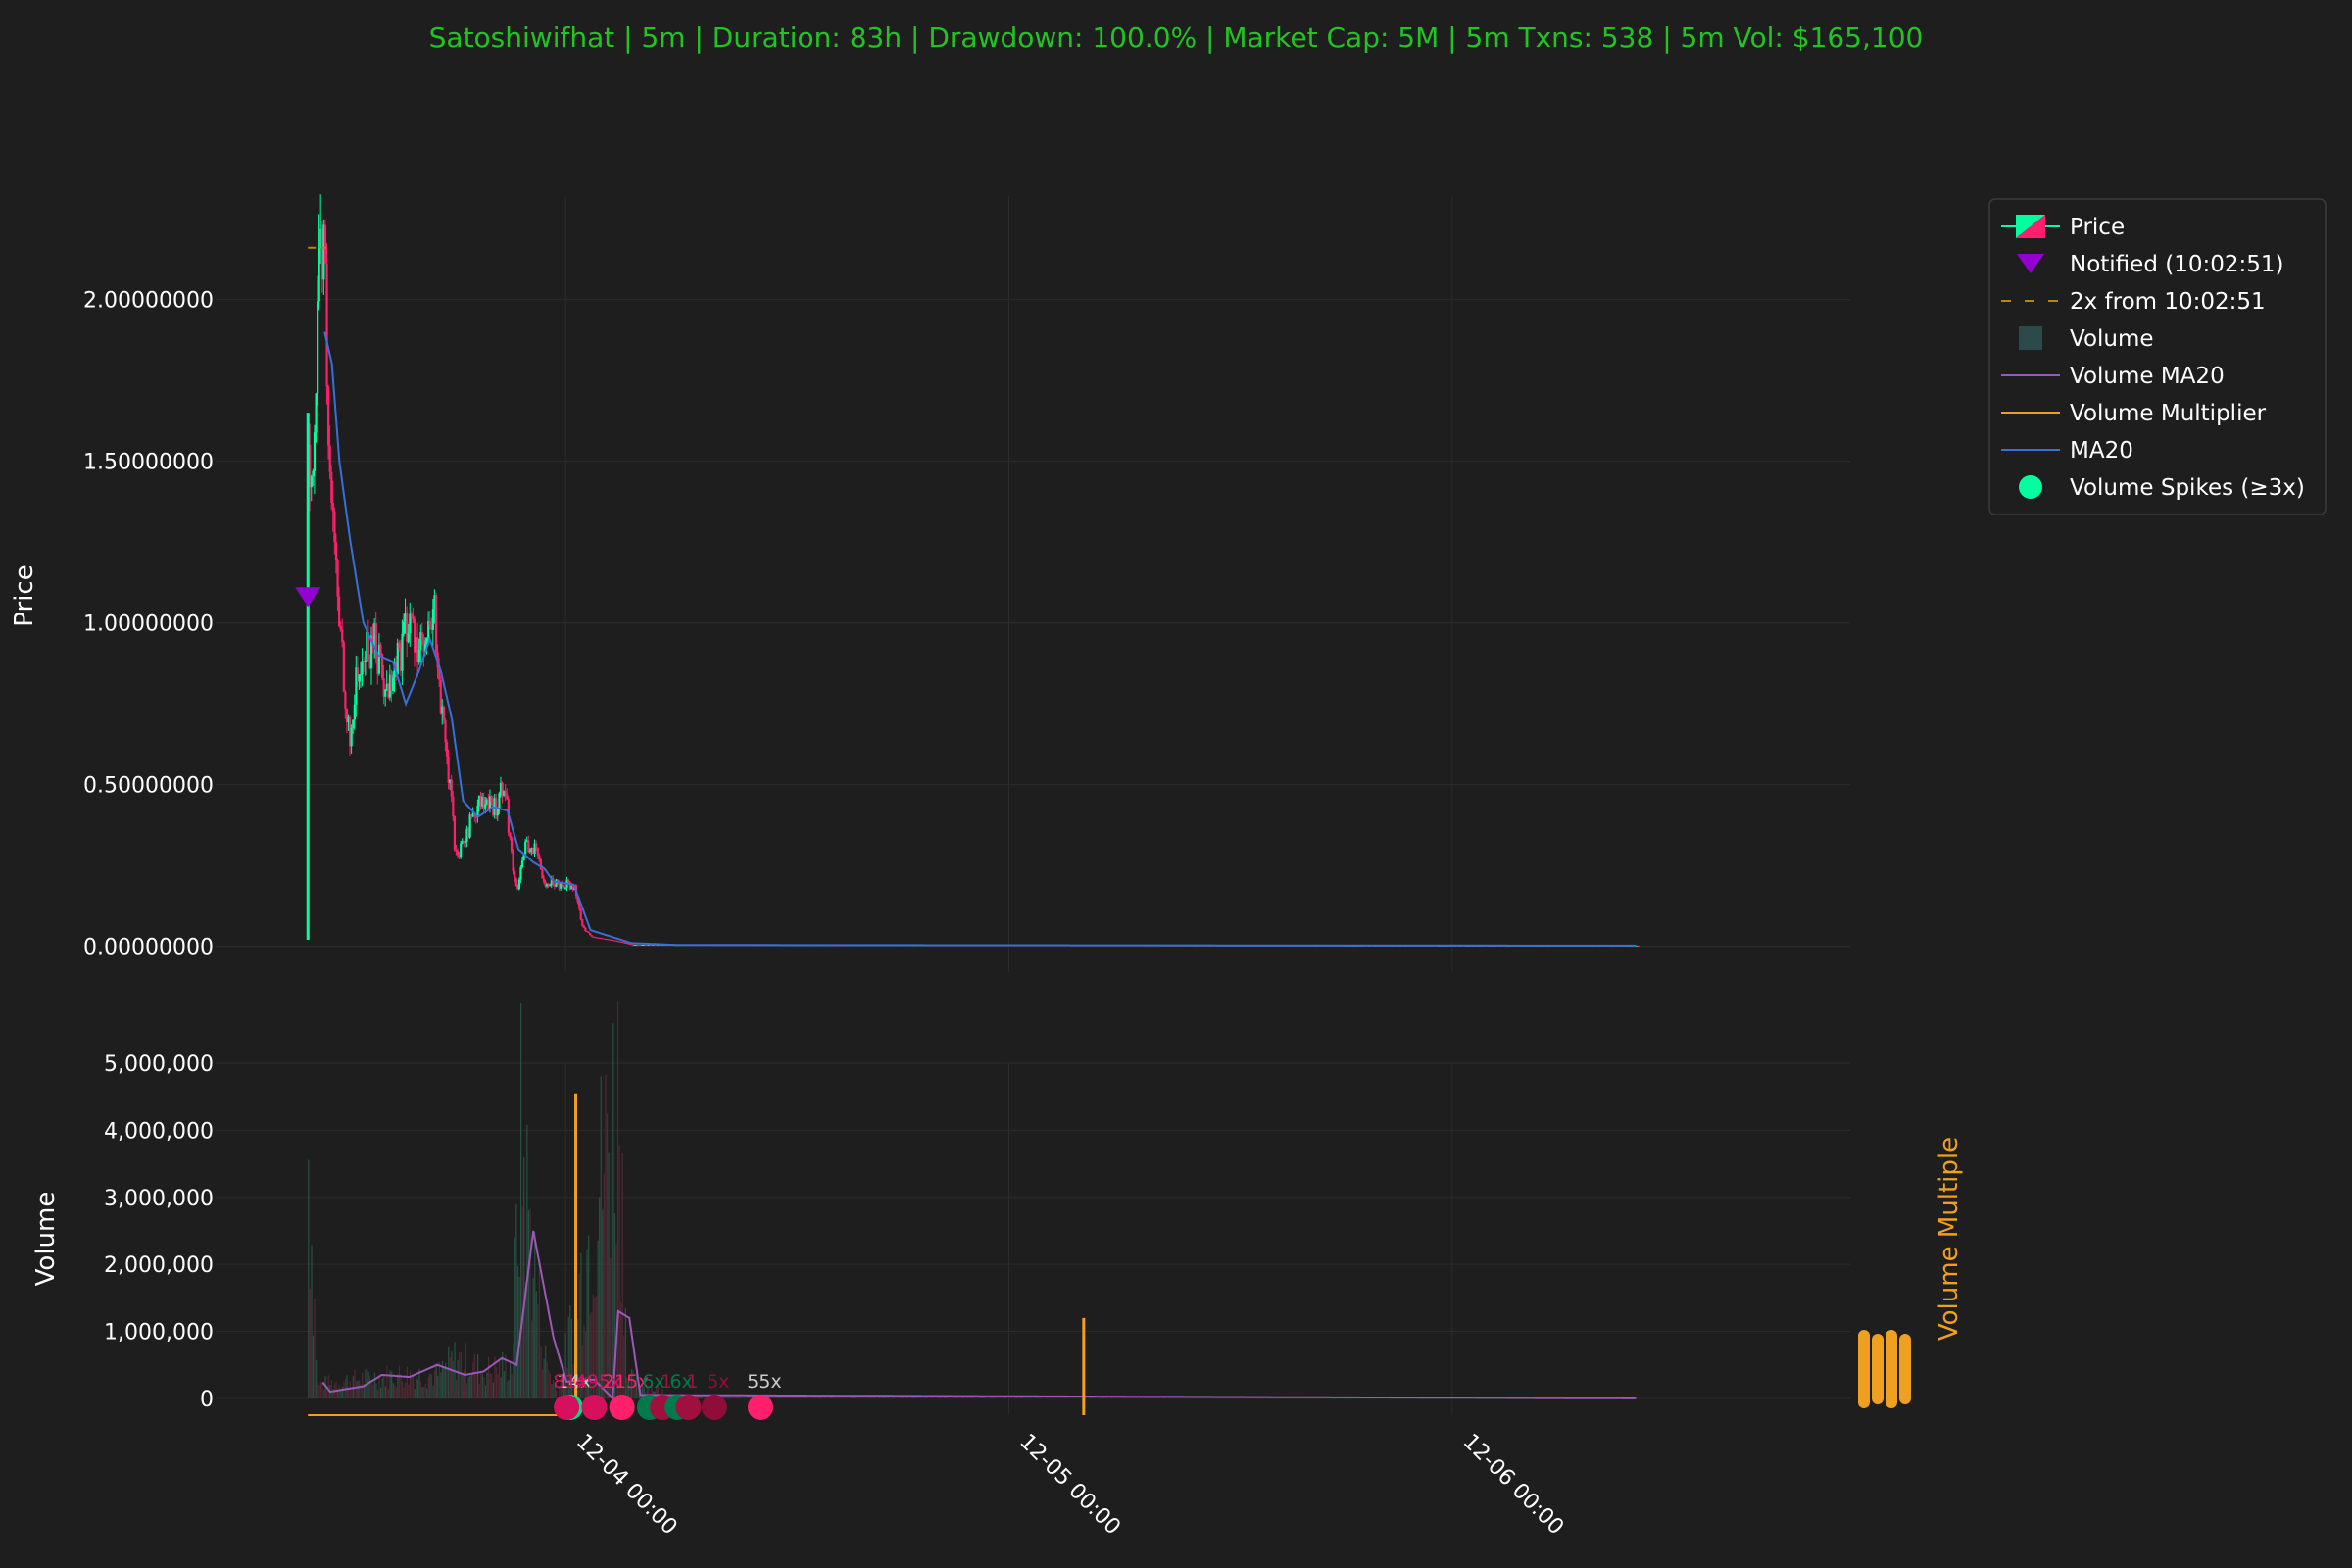  I want to click on legend-label: Volume MA20, so click(2147, 376).